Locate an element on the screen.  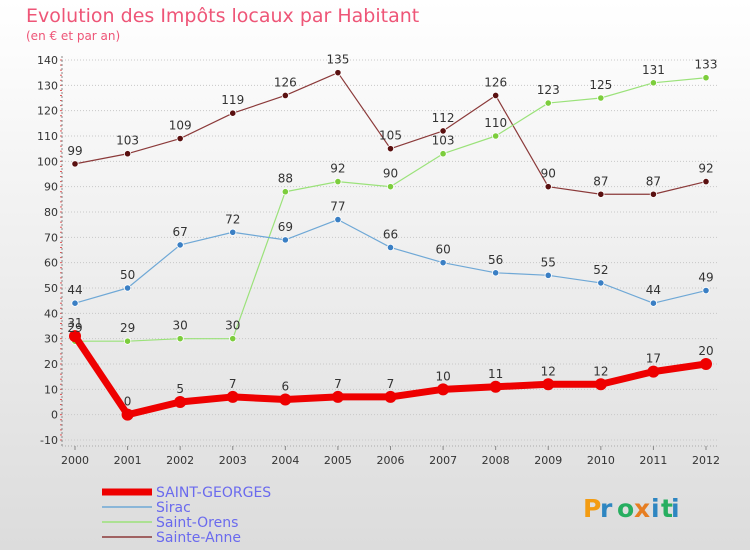
y-tick-label: 140 is located at coordinates (47, 60).